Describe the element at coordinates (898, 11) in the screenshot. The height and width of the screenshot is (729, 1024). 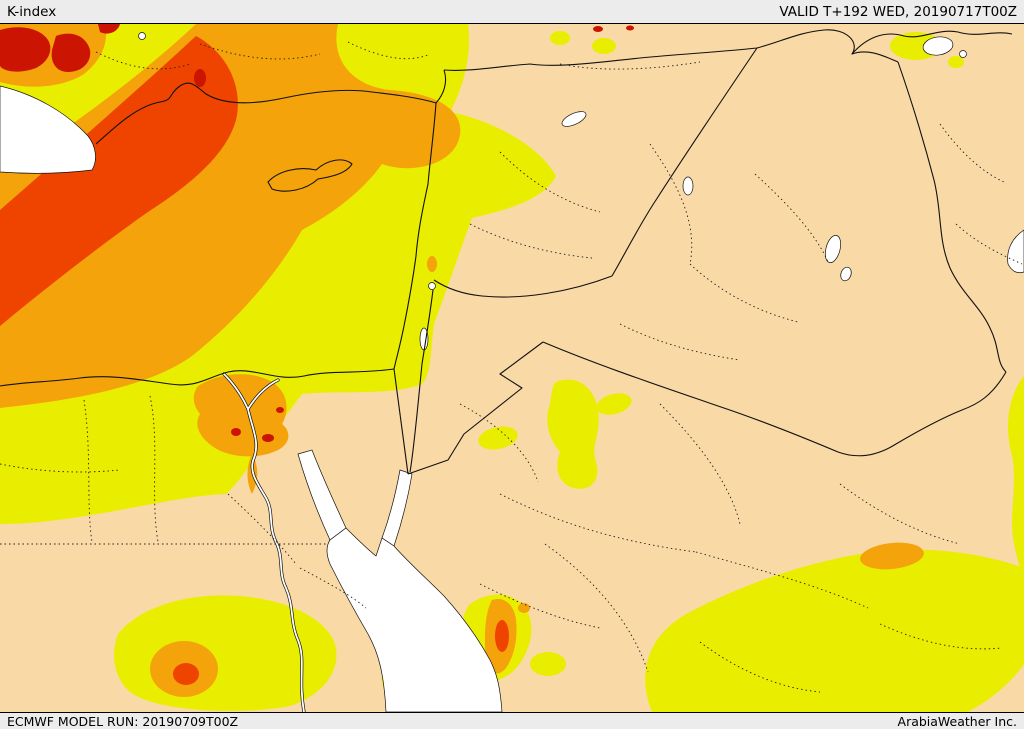
I see `valid-time-label: VALID T+192 WED, 20190717T00Z` at that location.